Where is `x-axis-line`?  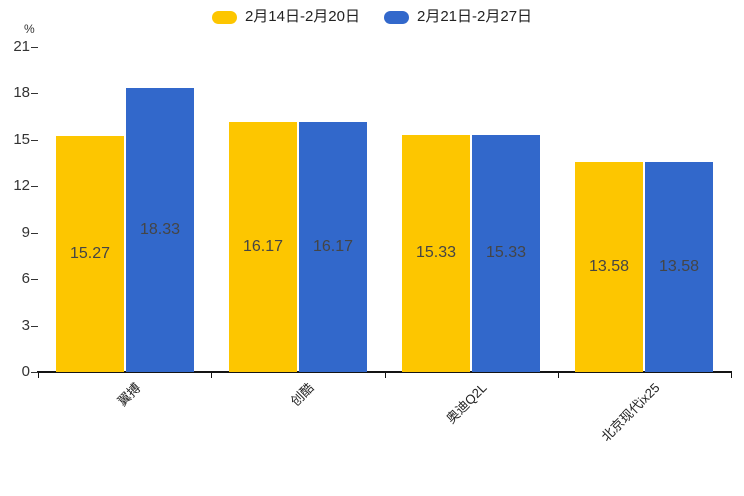 x-axis-line is located at coordinates (384, 372).